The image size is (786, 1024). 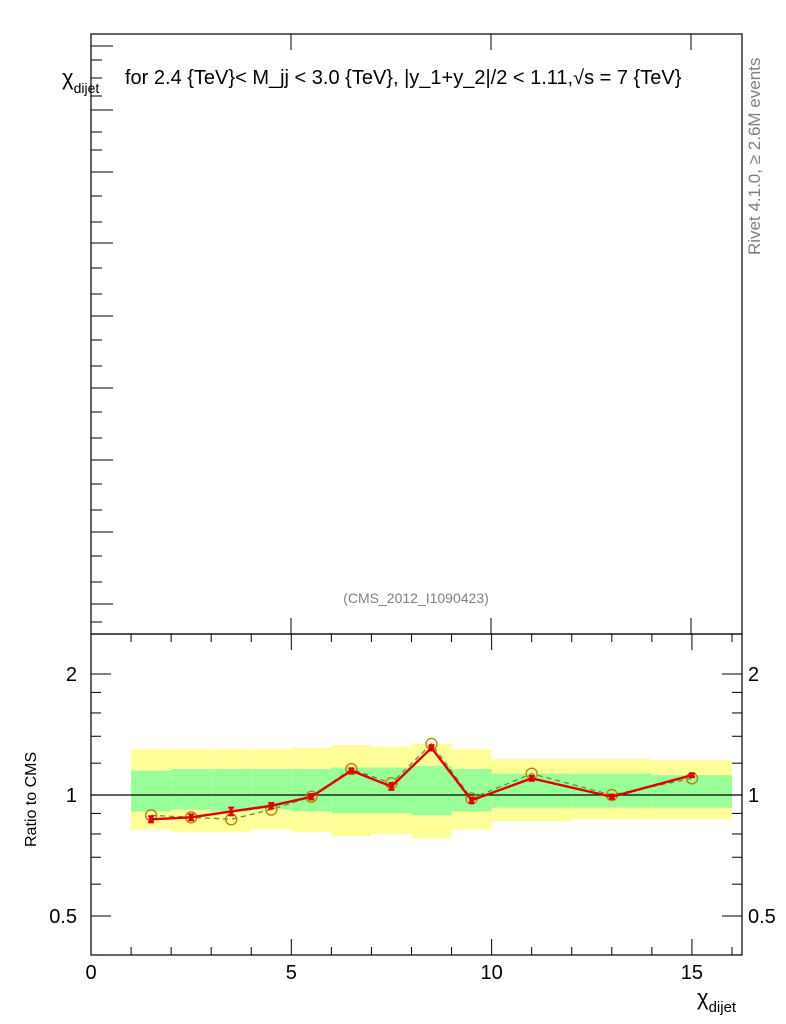 What do you see at coordinates (753, 675) in the screenshot?
I see `y-tick-label-right-2: 2` at bounding box center [753, 675].